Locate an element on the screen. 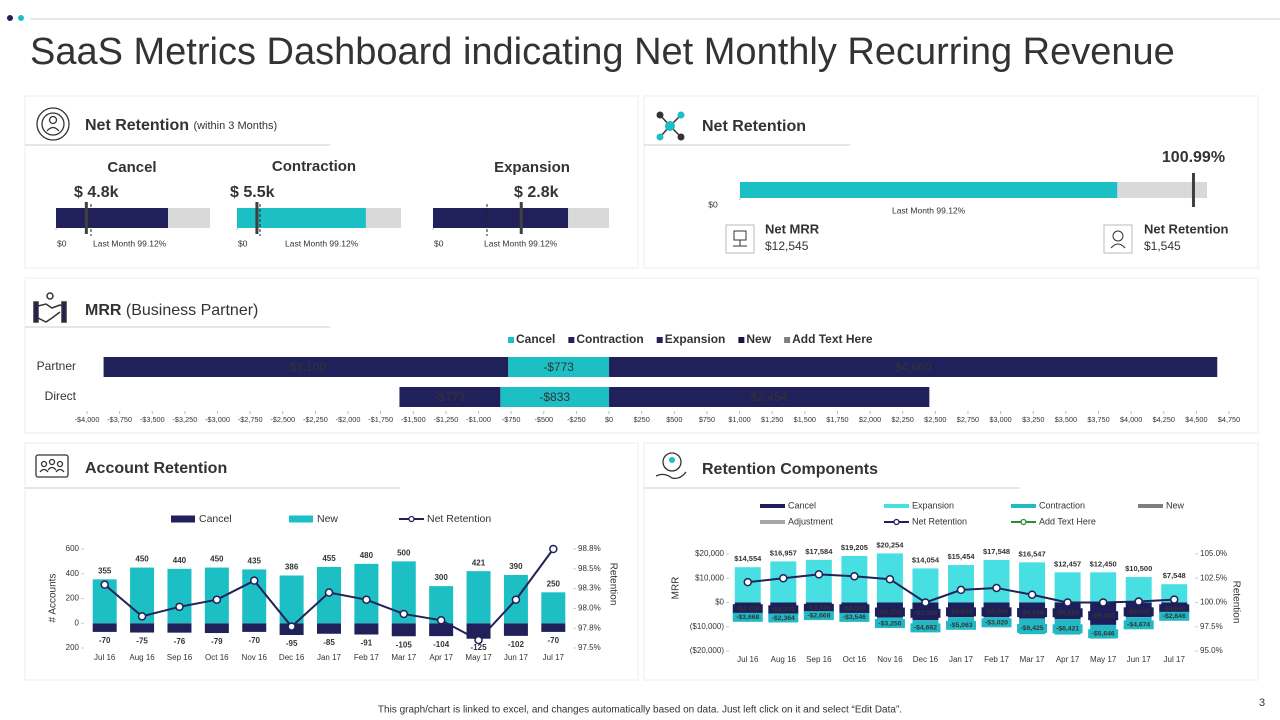 Image resolution: width=1280 pixels, height=720 pixels. icon-handshake is located at coordinates (50, 307).